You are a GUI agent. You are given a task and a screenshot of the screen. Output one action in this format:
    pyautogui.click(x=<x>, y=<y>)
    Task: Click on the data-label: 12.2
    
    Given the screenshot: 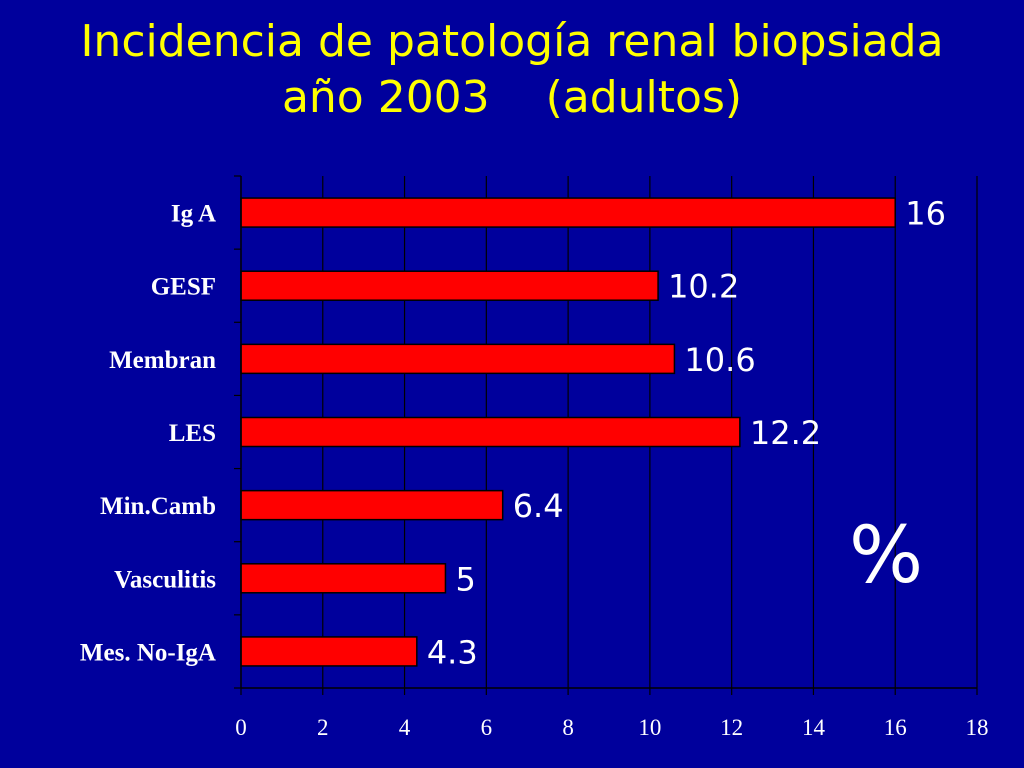 What is the action you would take?
    pyautogui.click(x=785, y=433)
    